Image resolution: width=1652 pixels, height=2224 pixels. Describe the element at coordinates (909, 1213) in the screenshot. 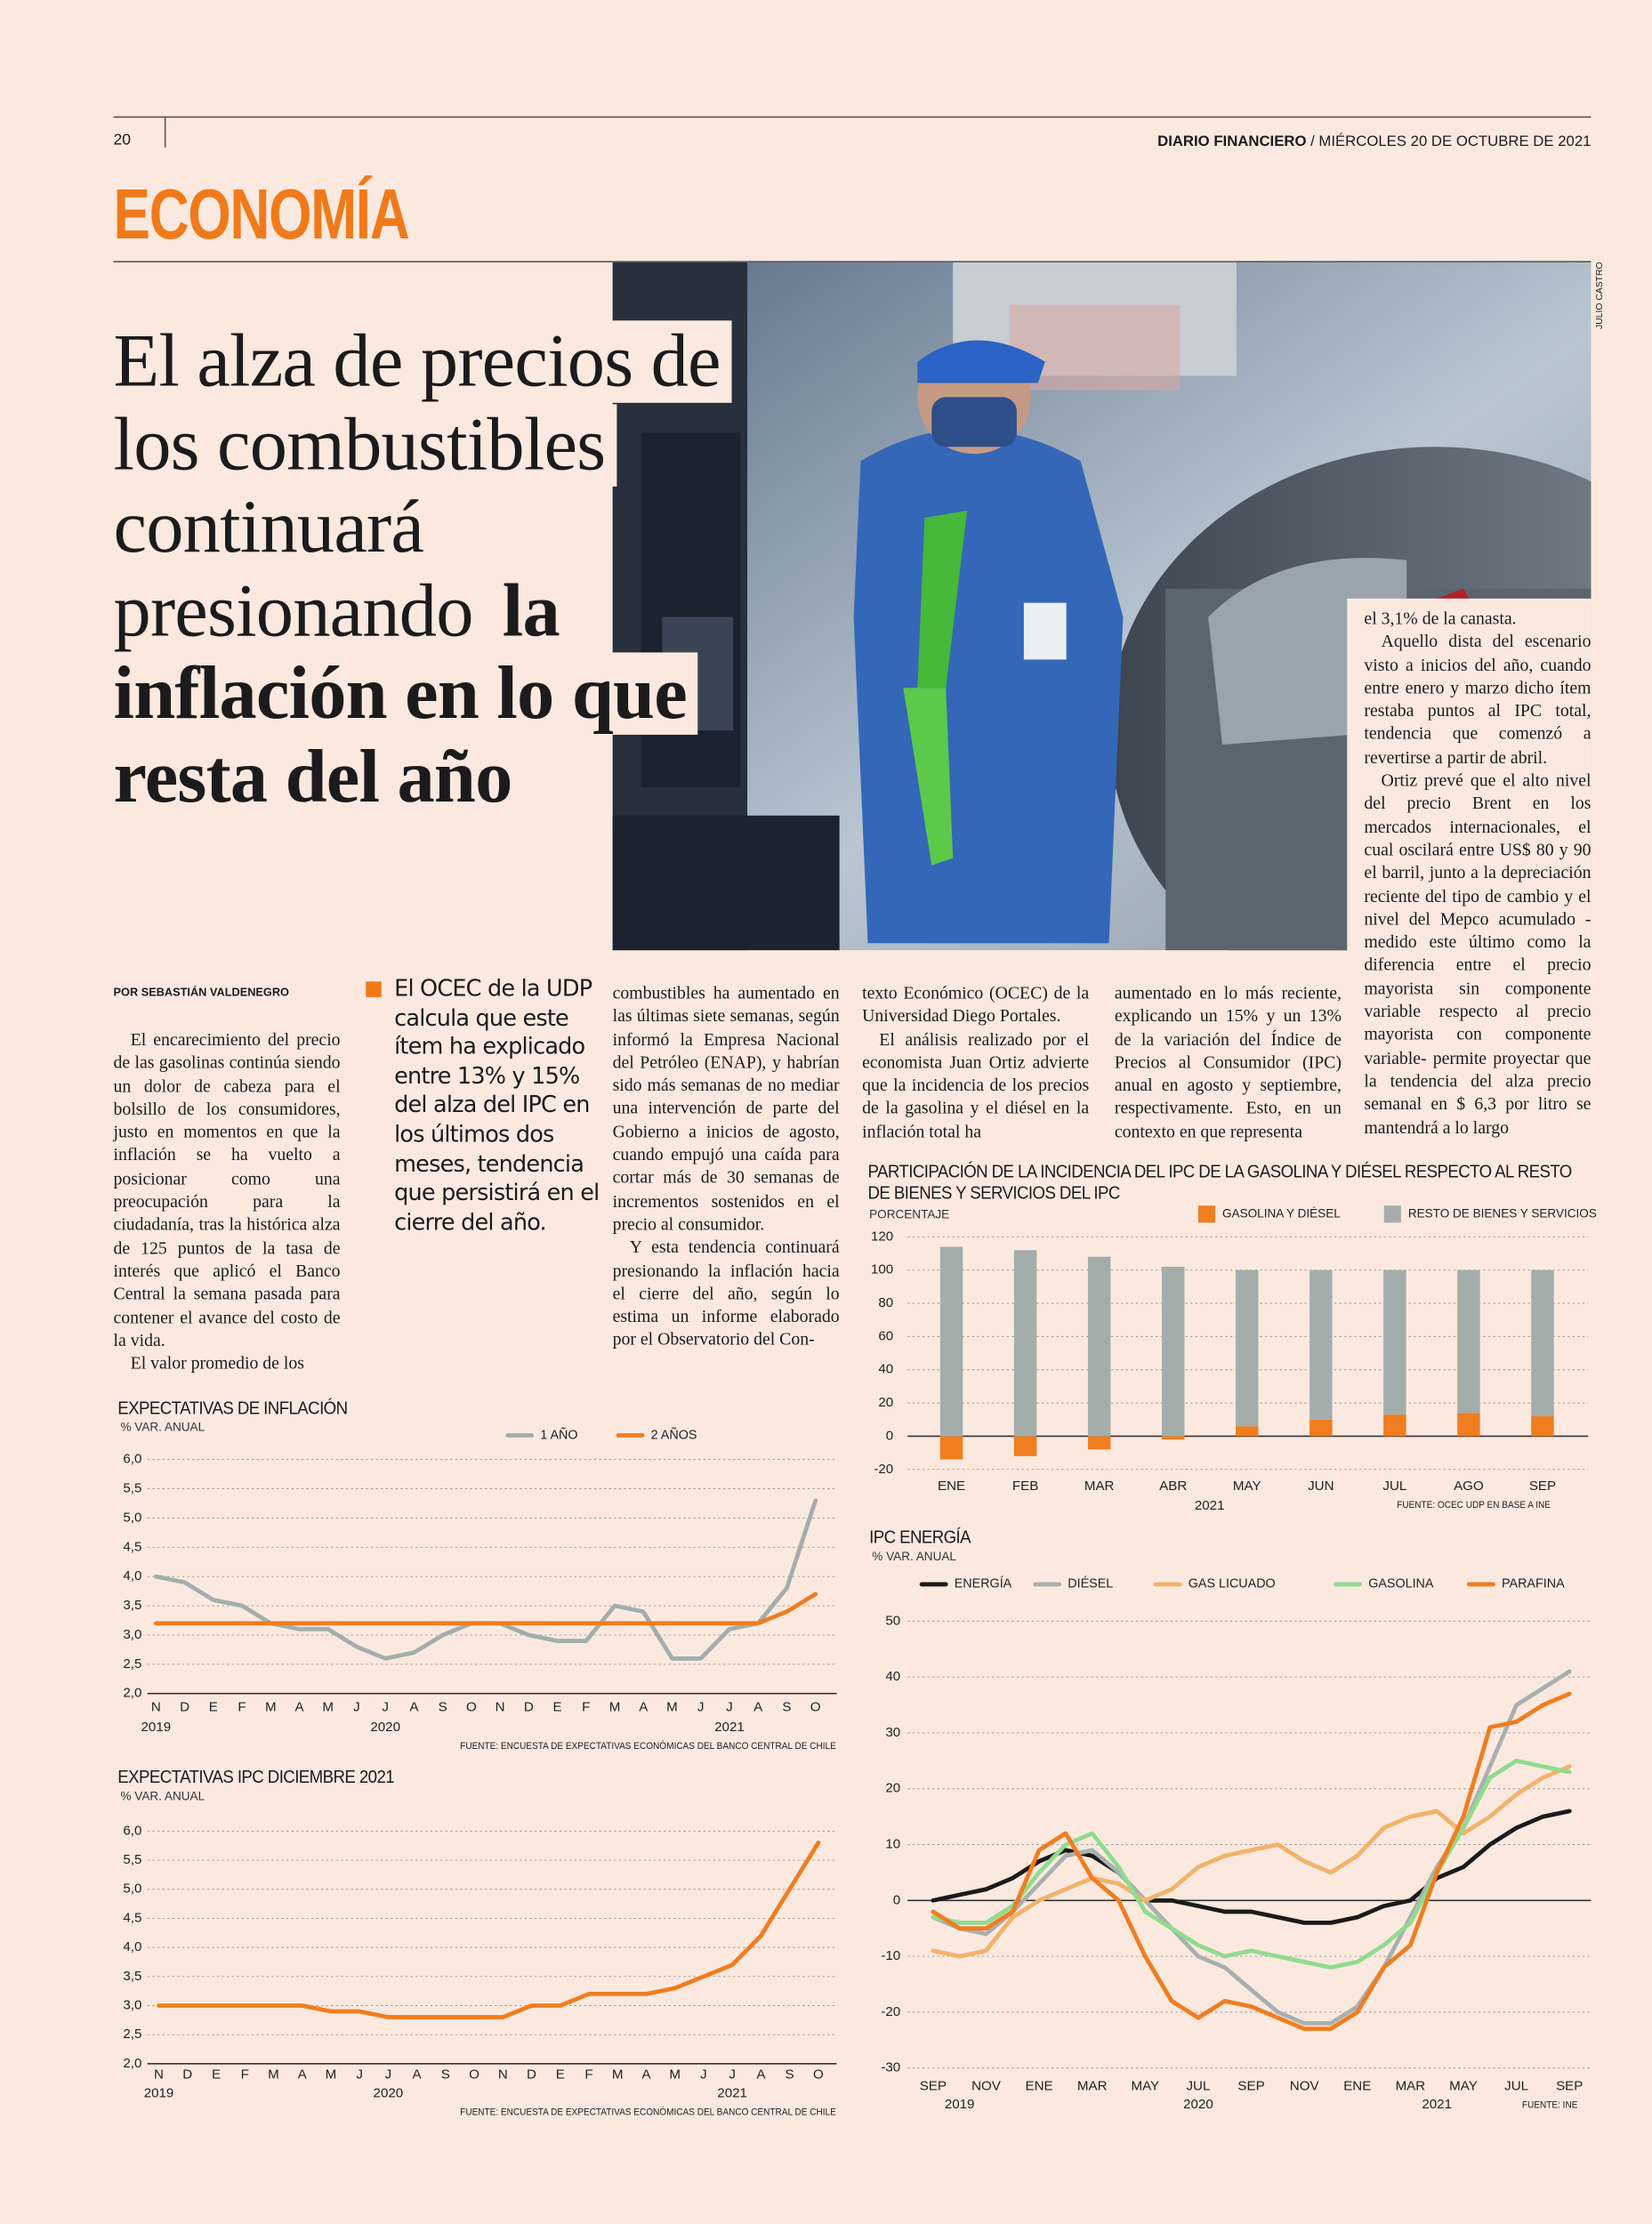

I see `chart-subtitle: PORCENTAJE` at that location.